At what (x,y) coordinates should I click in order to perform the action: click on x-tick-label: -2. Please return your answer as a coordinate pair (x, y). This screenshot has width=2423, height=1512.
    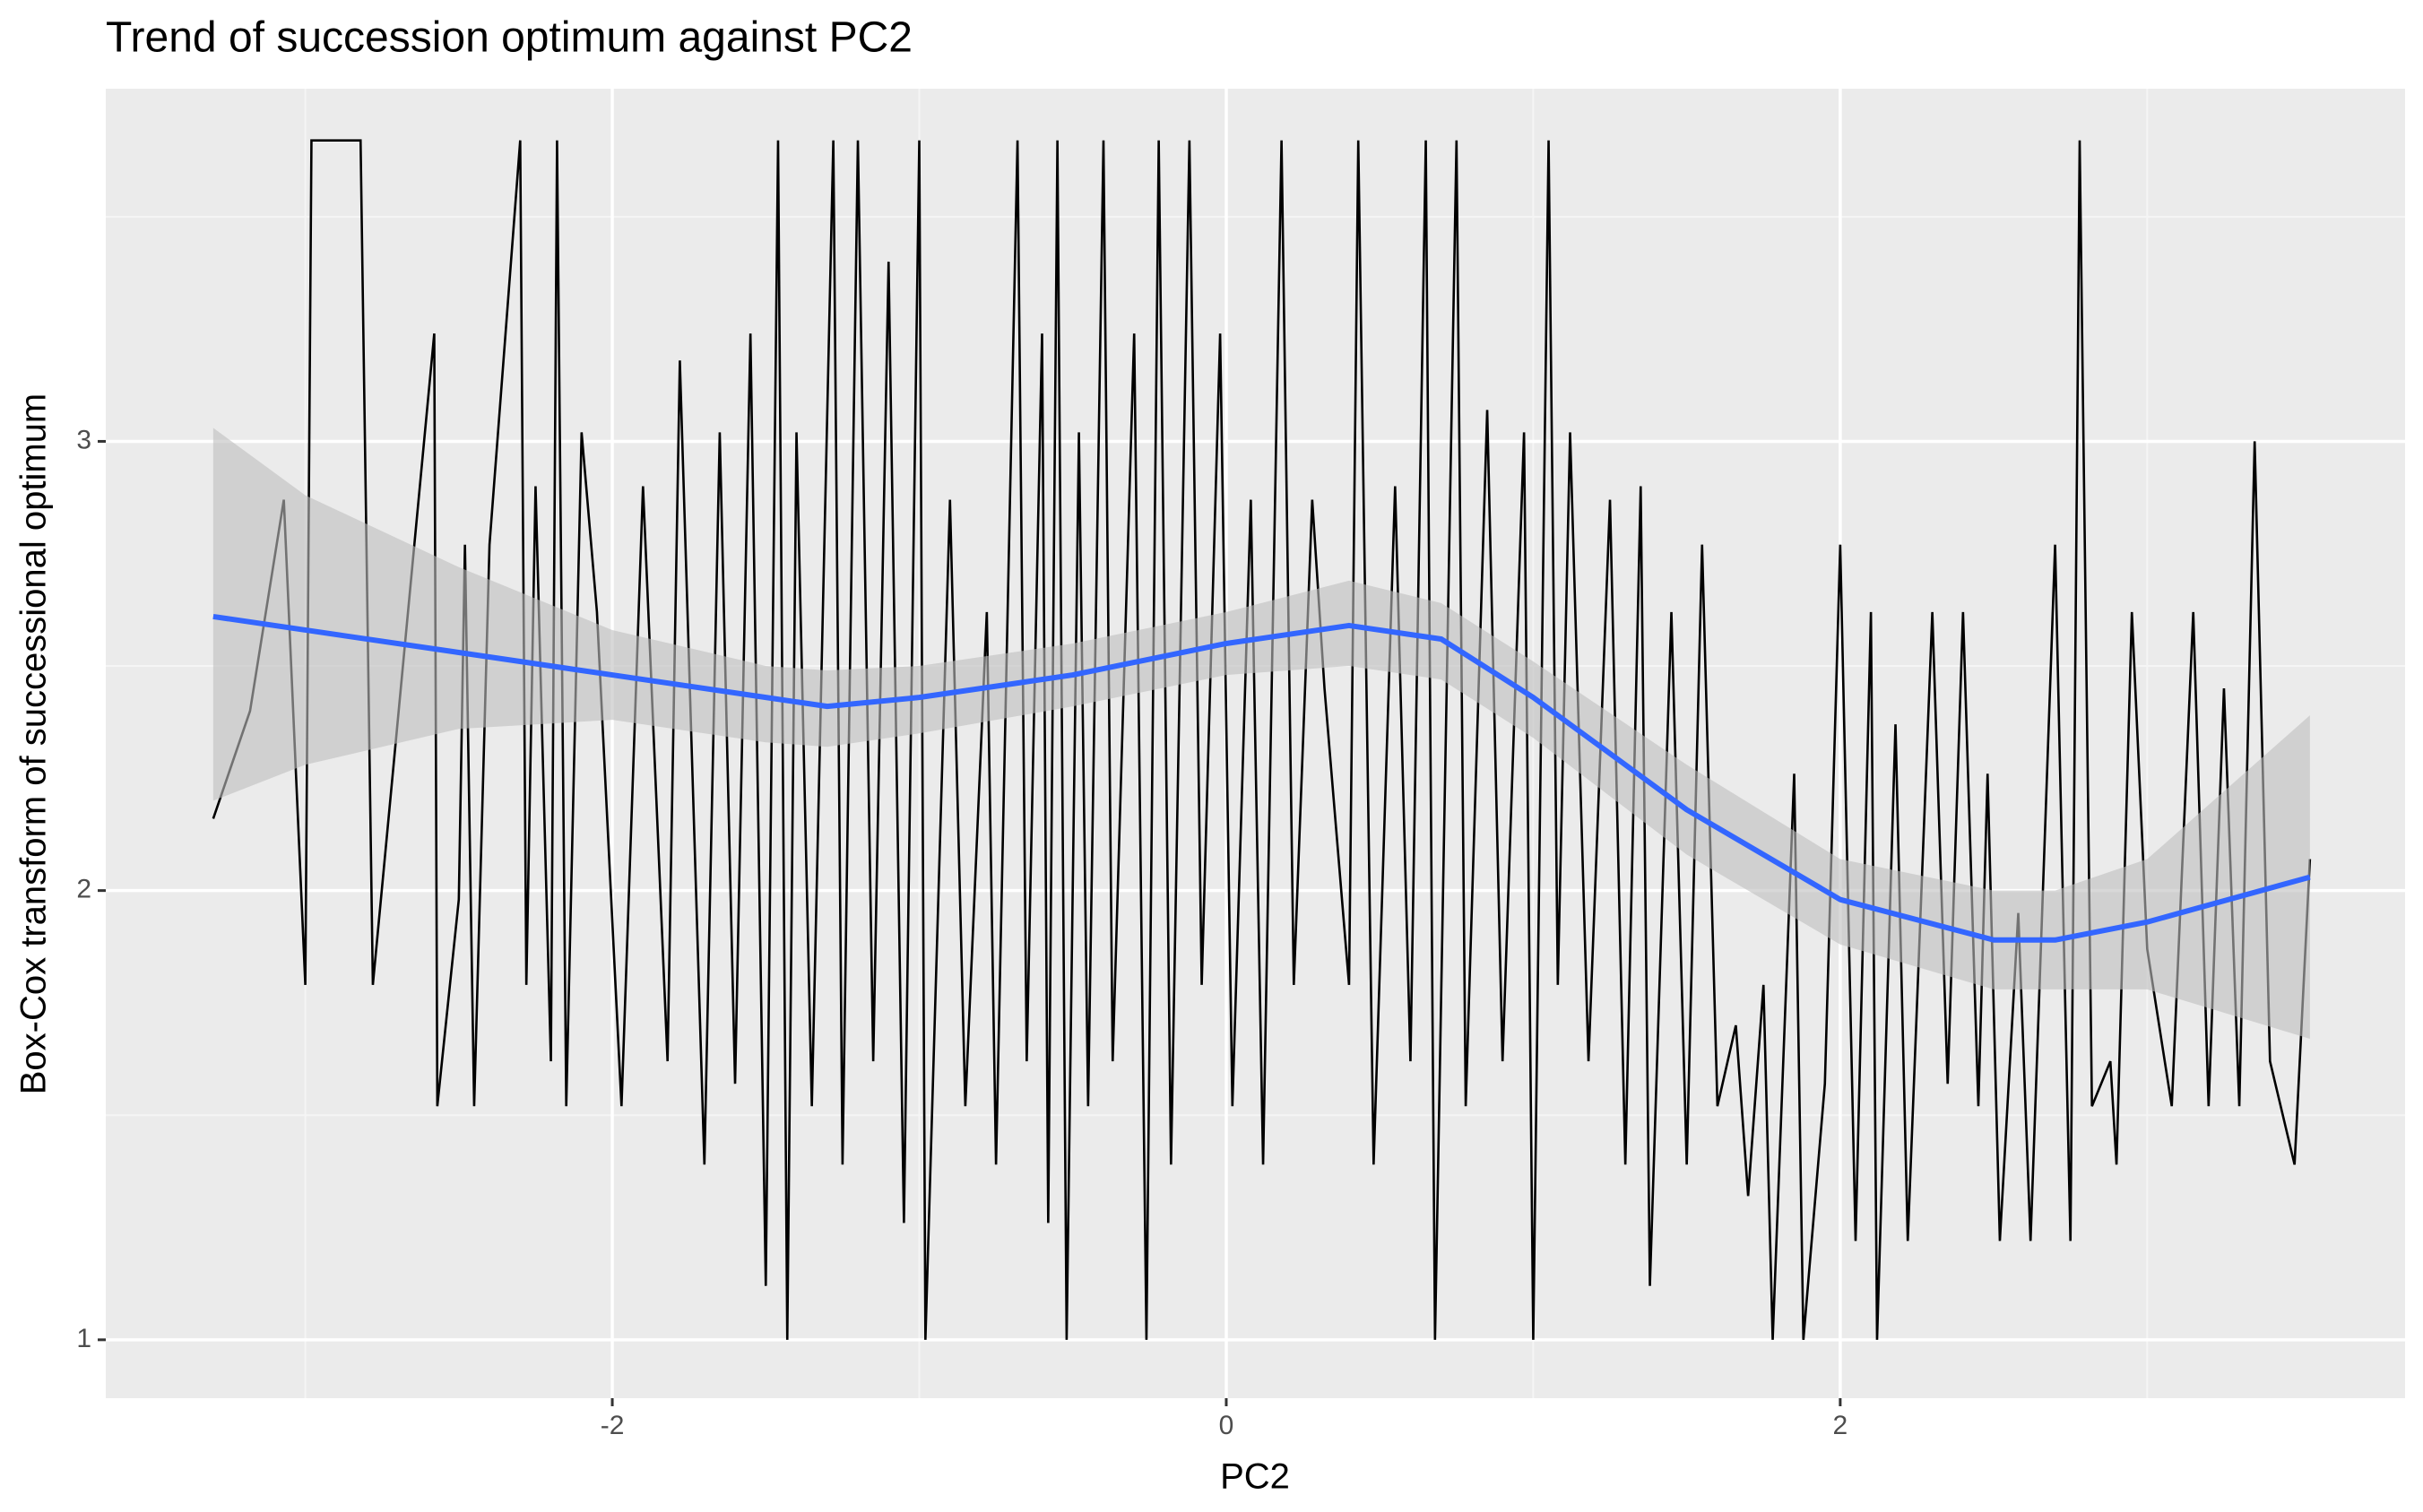
    Looking at the image, I should click on (613, 1425).